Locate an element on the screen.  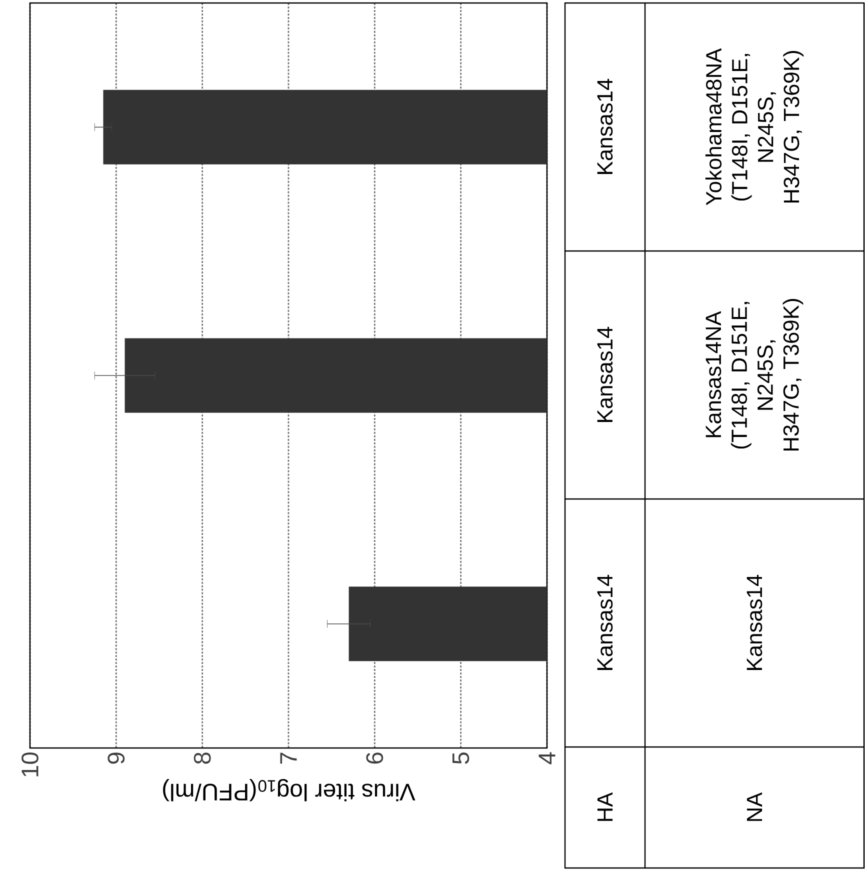
x-tick-label: 8 is located at coordinates (202, 758).